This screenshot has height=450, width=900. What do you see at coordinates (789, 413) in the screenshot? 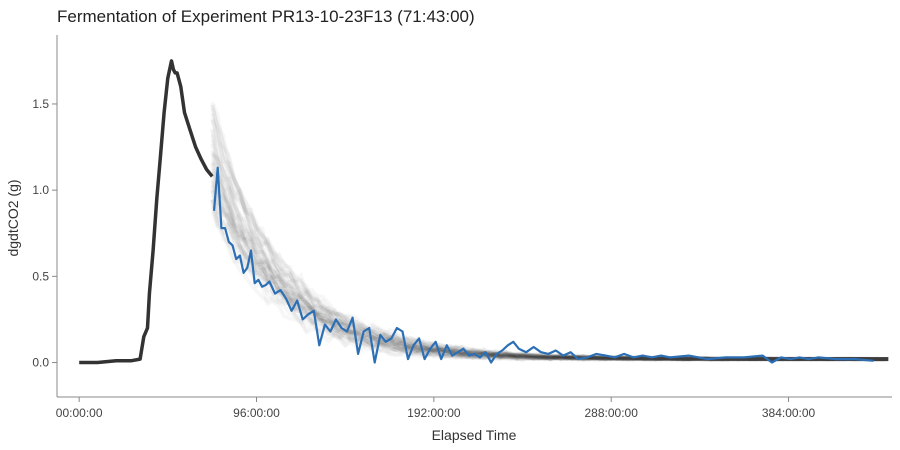
I see `x-tick-label: 384:00:00` at bounding box center [789, 413].